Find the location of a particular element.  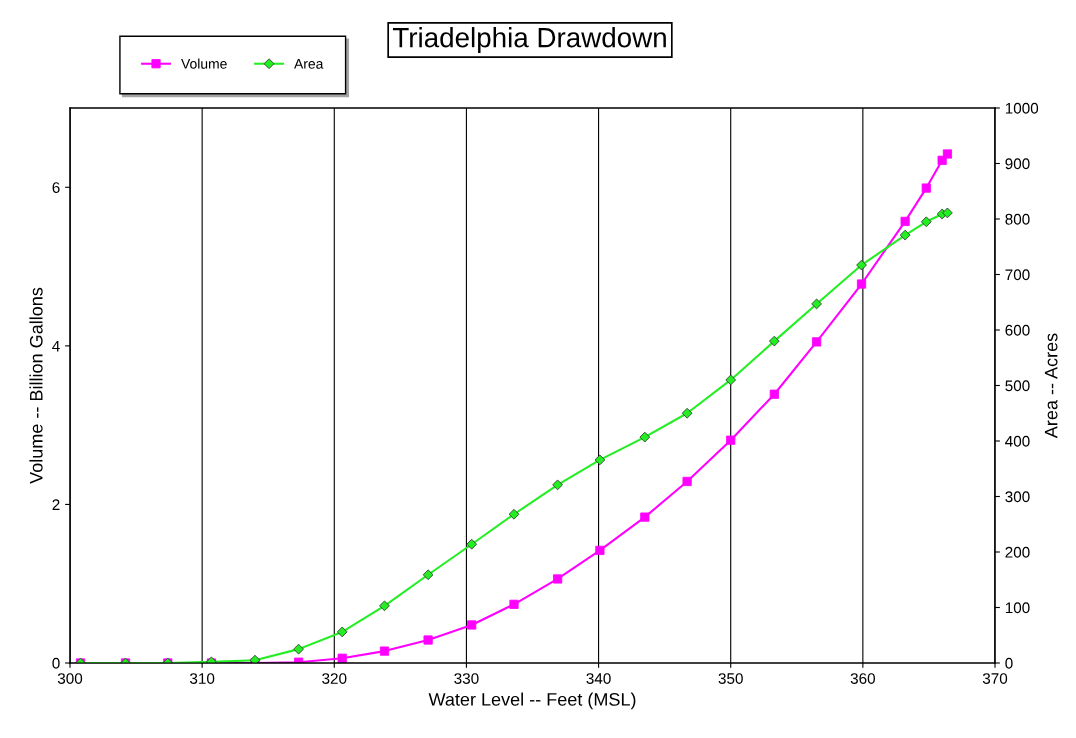

x-tick-label: 320 is located at coordinates (334, 678).